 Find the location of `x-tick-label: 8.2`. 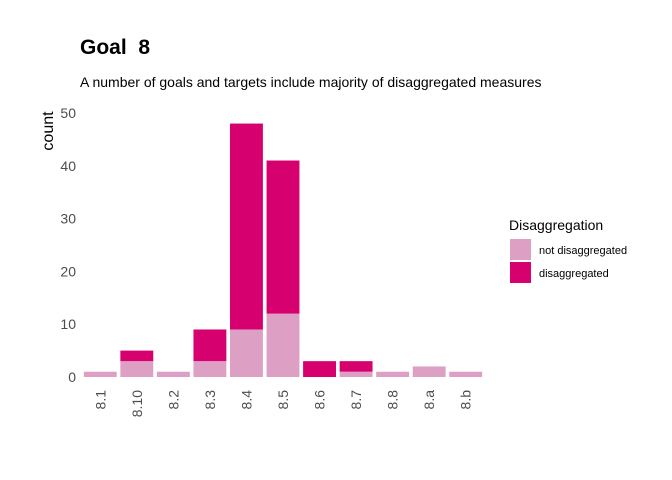

x-tick-label: 8.2 is located at coordinates (173, 400).